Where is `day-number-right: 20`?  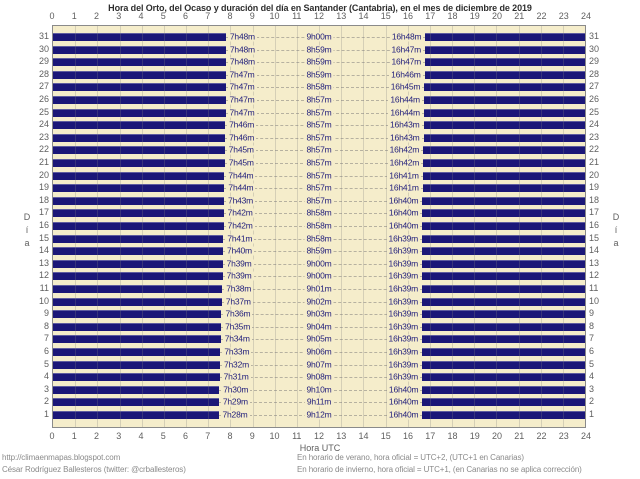
day-number-right: 20 is located at coordinates (594, 174).